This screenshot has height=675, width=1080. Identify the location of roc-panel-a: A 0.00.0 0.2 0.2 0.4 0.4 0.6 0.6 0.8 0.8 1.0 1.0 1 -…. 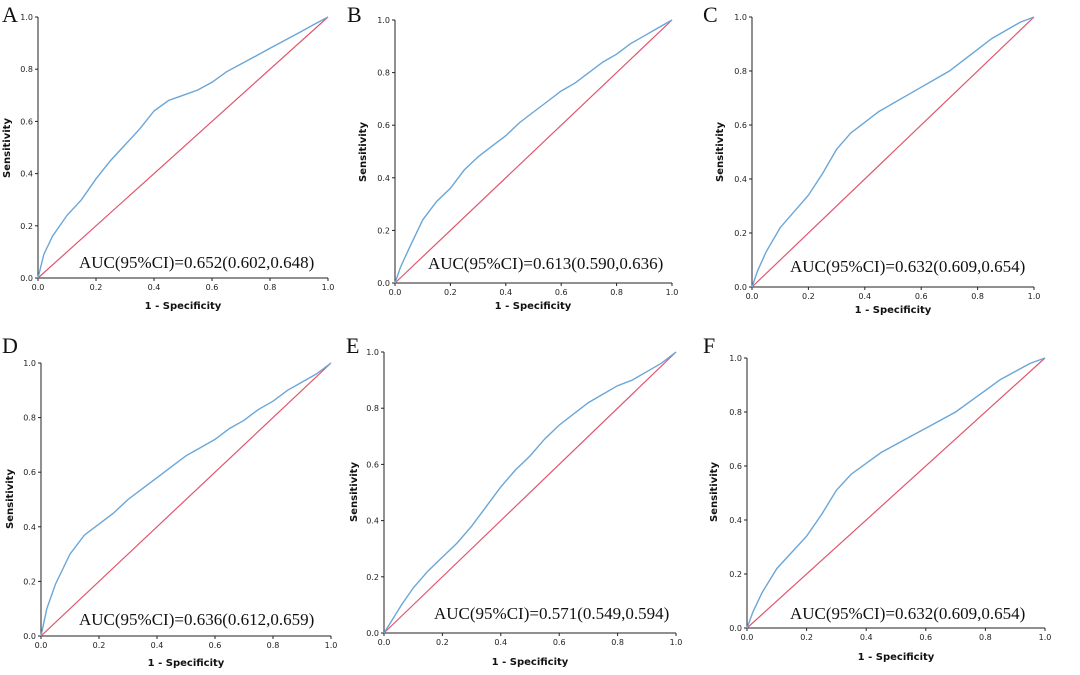
(168, 157).